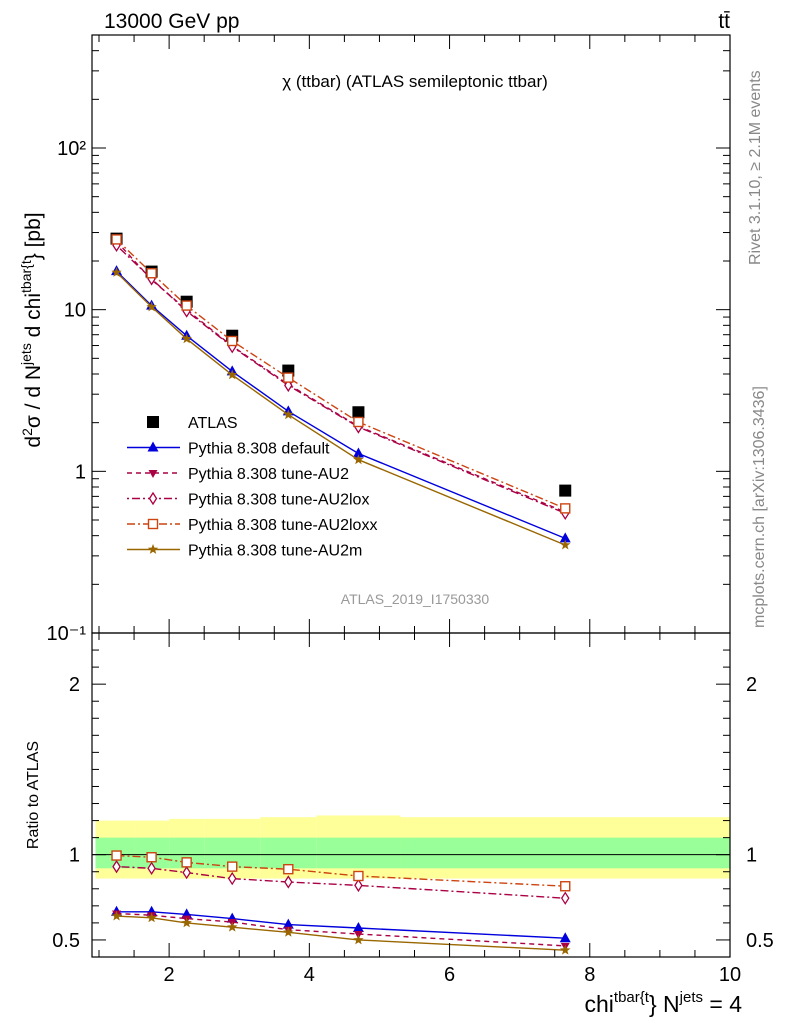 This screenshot has height=1024, width=786. What do you see at coordinates (259, 449) in the screenshot?
I see `legend-entry-label: Pythia 8.308 default` at bounding box center [259, 449].